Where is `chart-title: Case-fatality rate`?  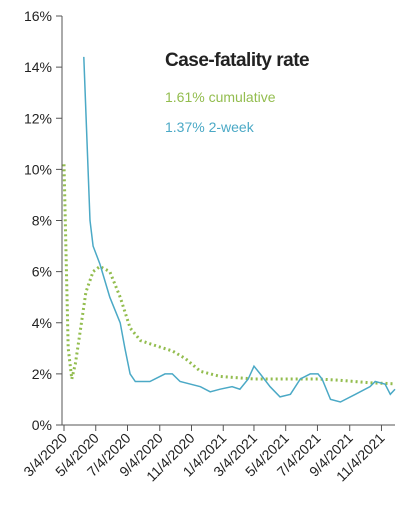 chart-title: Case-fatality rate is located at coordinates (237, 60).